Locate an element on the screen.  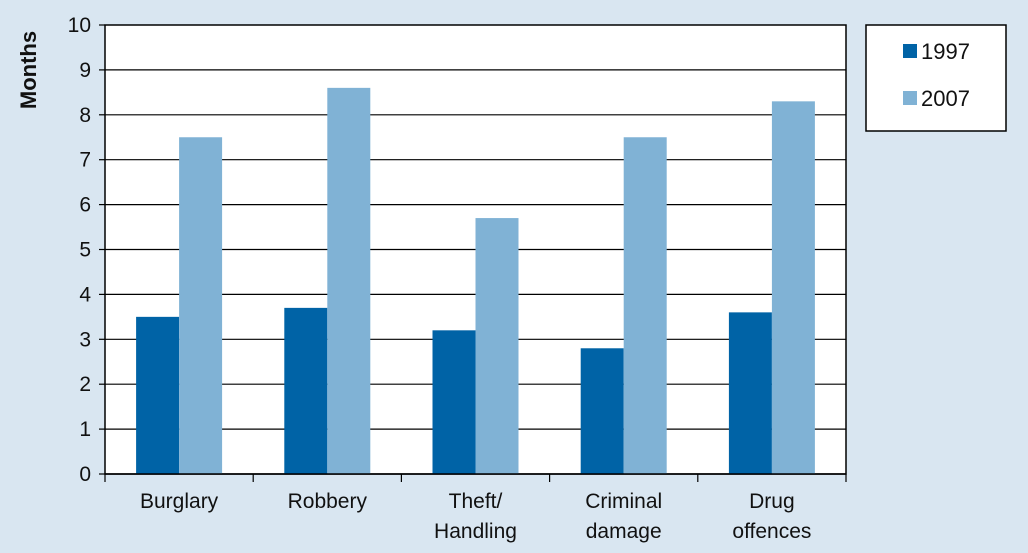
legend: 1997 2007 is located at coordinates (936, 78).